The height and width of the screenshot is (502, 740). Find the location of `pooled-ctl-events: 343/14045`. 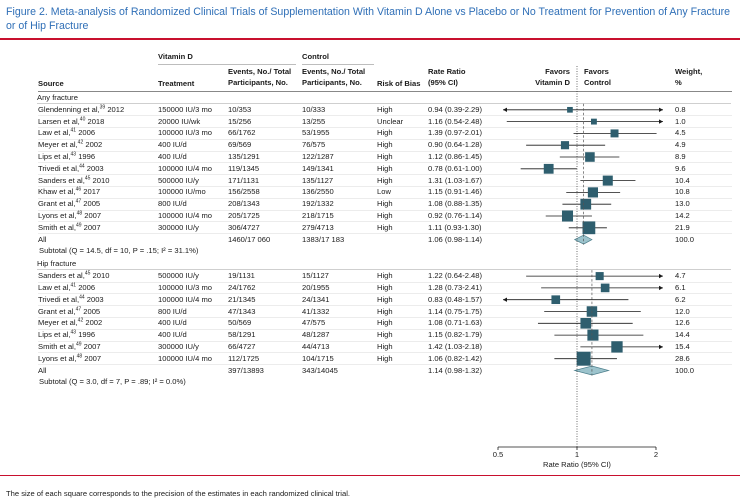

pooled-ctl-events: 343/14045 is located at coordinates (320, 370).